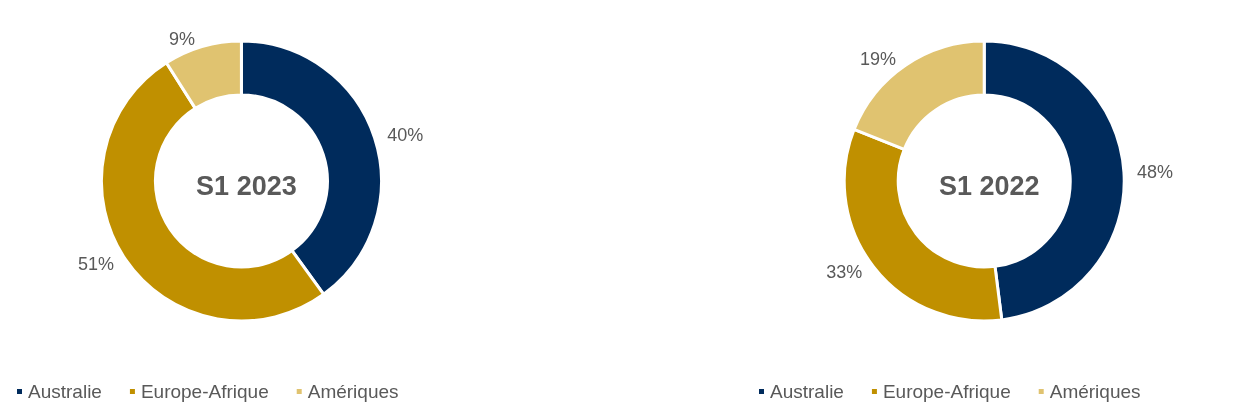 The height and width of the screenshot is (410, 1238). What do you see at coordinates (844, 271) in the screenshot?
I see `data-label: 33%` at bounding box center [844, 271].